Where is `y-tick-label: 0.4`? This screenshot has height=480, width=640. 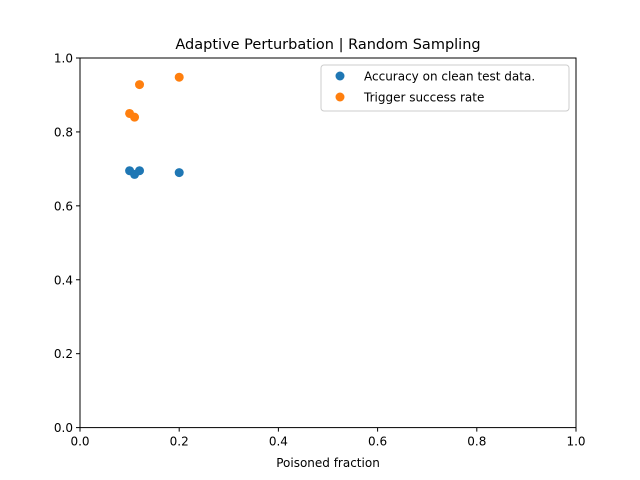 y-tick-label: 0.4 is located at coordinates (63, 280).